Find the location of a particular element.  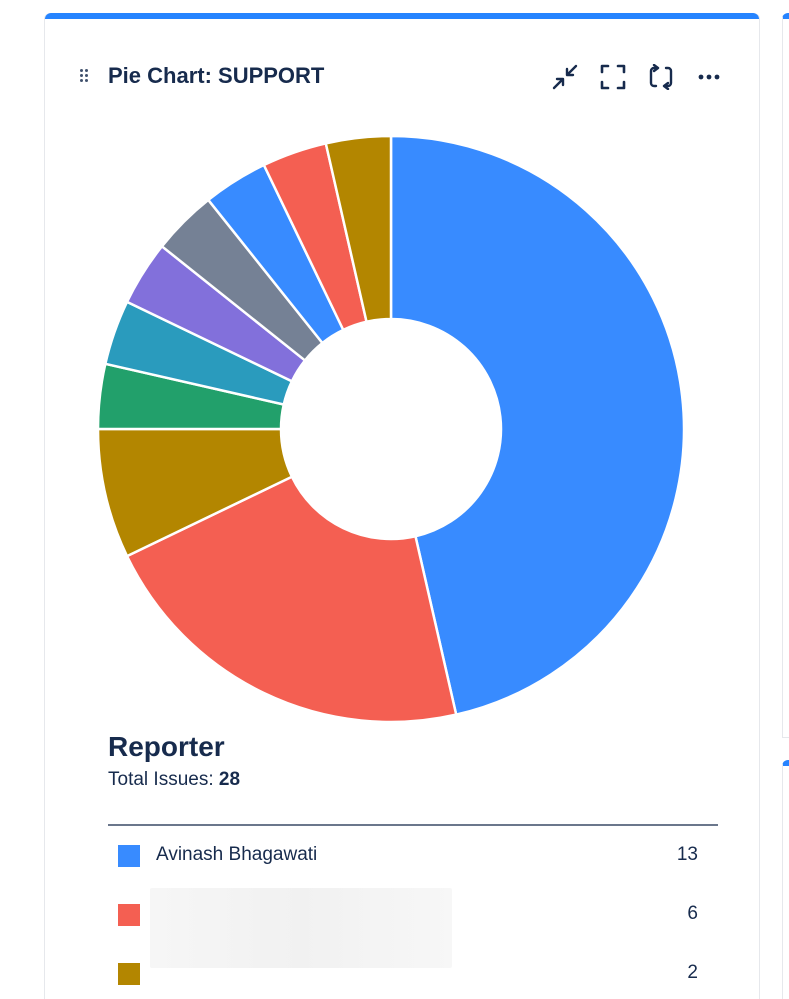

redacted-area is located at coordinates (301, 928).